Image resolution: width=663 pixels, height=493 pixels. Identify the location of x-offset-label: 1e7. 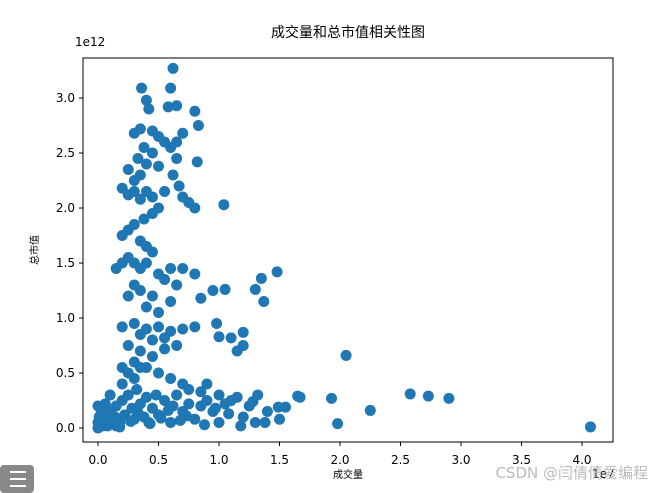
(603, 474).